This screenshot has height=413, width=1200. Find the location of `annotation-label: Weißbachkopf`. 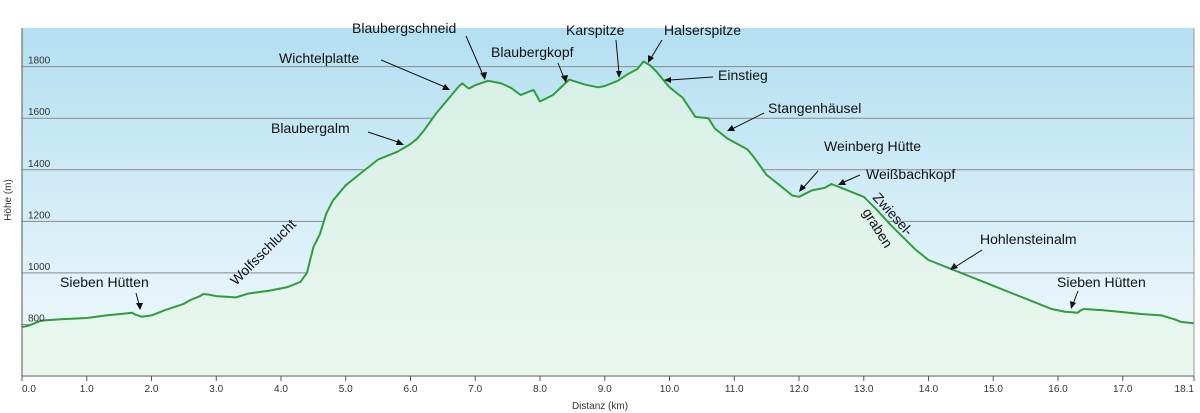

annotation-label: Weißbachkopf is located at coordinates (910, 174).